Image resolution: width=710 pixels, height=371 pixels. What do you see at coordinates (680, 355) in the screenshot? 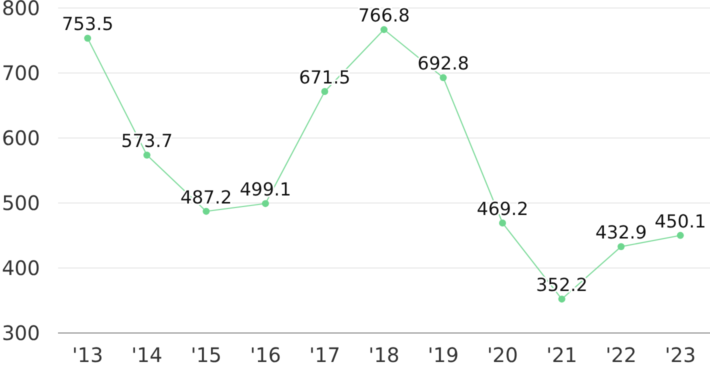
I see `x-tick-label: '23` at bounding box center [680, 355].